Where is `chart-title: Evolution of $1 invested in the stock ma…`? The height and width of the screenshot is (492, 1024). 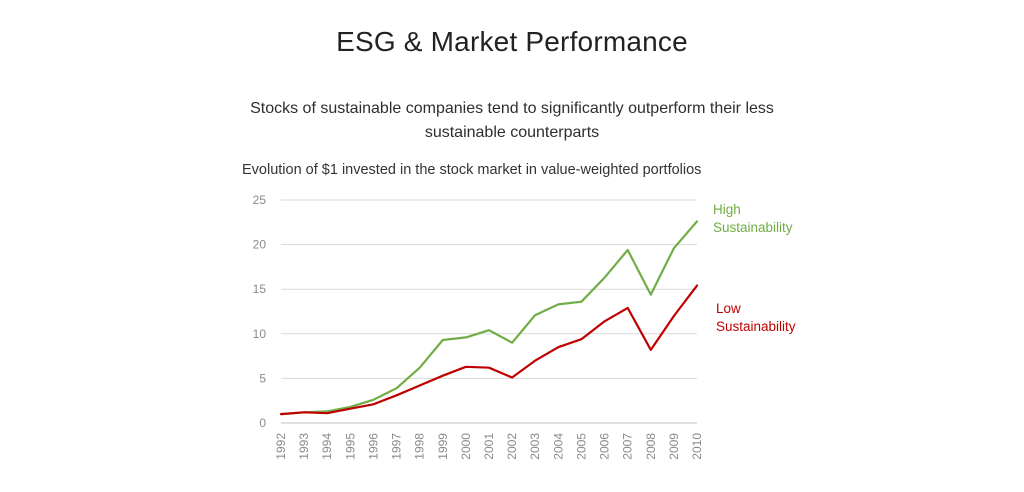
chart-title: Evolution of $1 invested in the stock ma… is located at coordinates (472, 170).